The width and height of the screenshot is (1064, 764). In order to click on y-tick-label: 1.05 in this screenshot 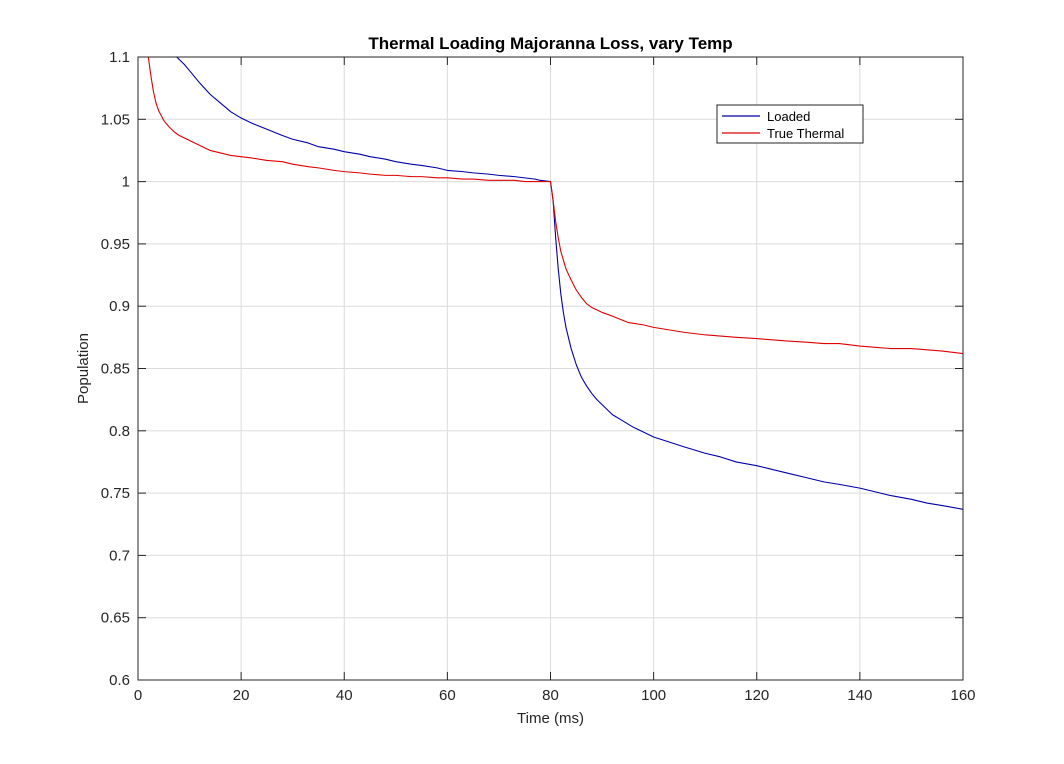, I will do `click(115, 119)`.